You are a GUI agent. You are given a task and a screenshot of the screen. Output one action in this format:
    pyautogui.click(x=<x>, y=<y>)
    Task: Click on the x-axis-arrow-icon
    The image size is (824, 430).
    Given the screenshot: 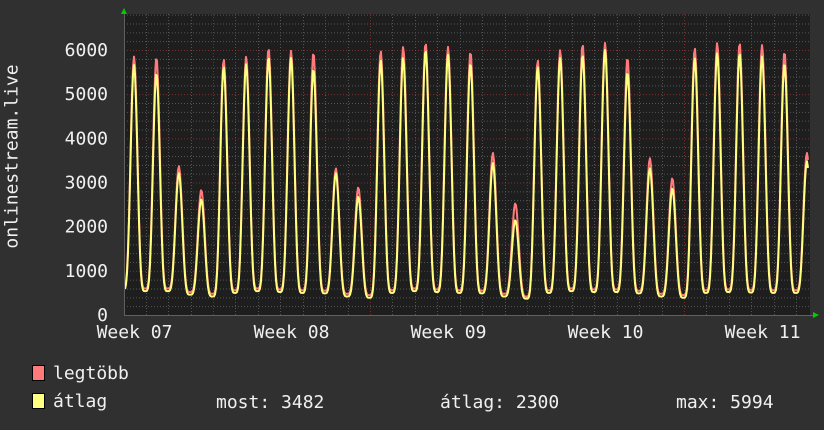 What is the action you would take?
    pyautogui.click(x=816, y=315)
    